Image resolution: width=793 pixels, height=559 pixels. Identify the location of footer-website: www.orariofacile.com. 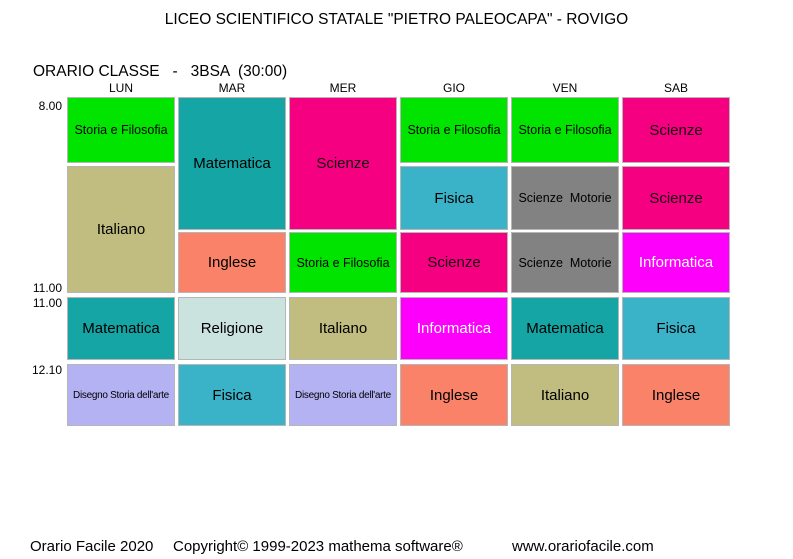
(583, 546).